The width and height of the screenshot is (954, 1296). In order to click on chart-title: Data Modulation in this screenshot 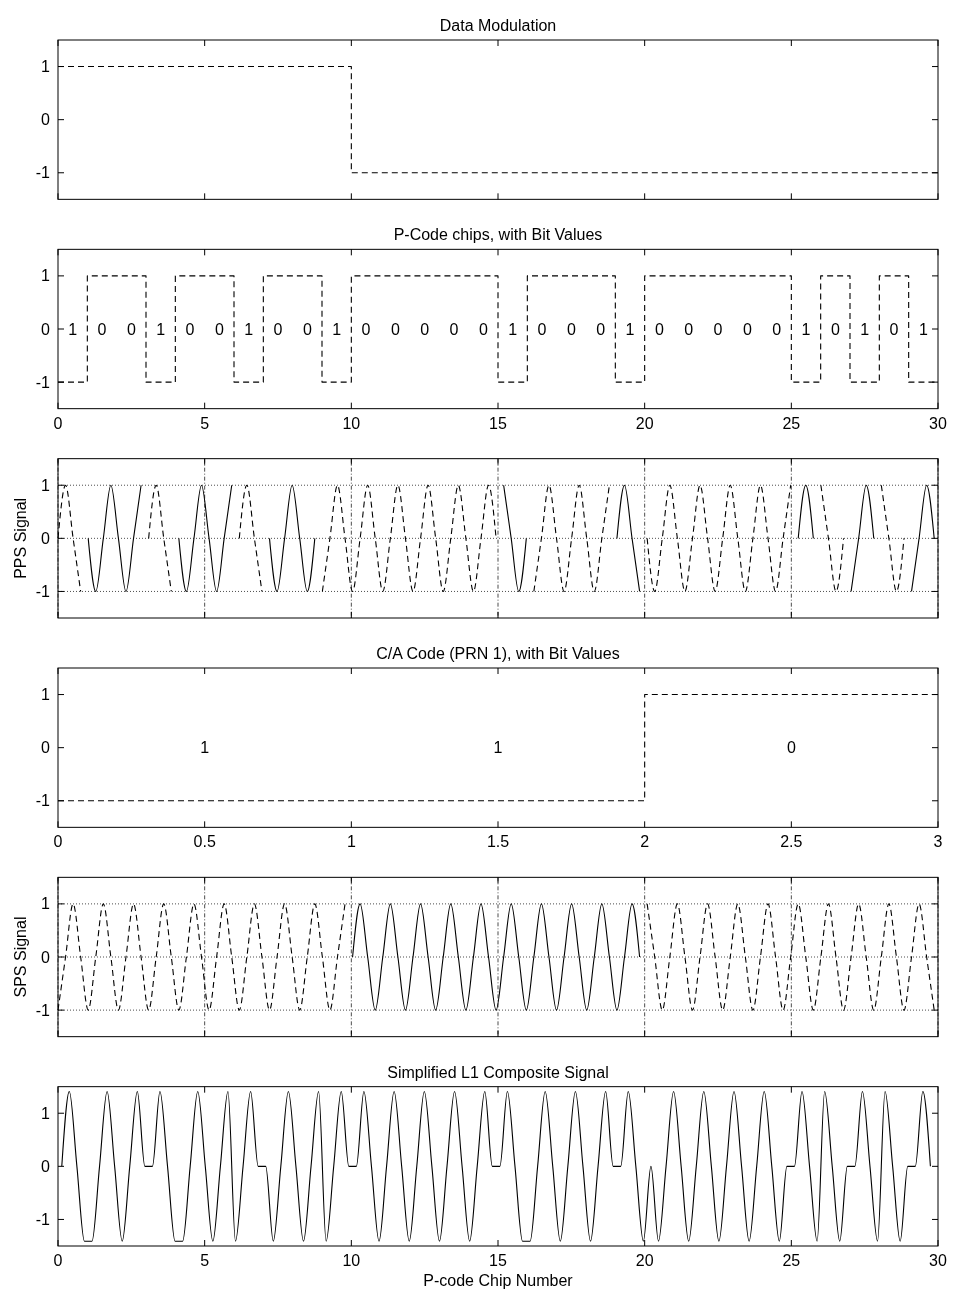, I will do `click(498, 25)`.